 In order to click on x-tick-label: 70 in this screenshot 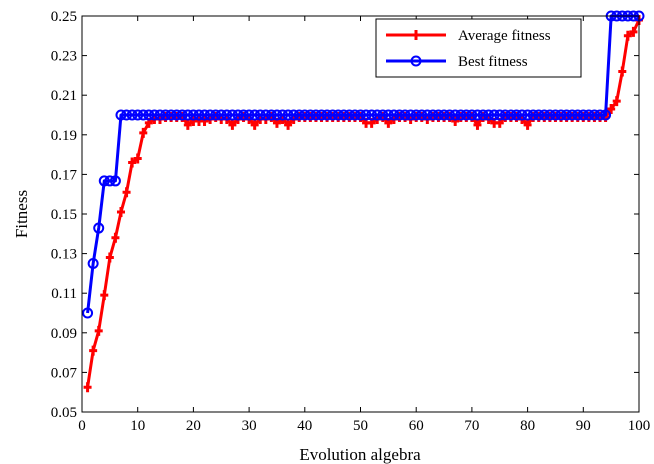, I will do `click(471, 426)`.